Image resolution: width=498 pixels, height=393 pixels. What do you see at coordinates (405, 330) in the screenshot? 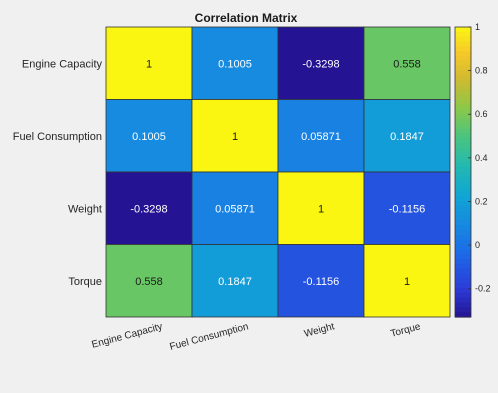
I see `column-label: Torque` at bounding box center [405, 330].